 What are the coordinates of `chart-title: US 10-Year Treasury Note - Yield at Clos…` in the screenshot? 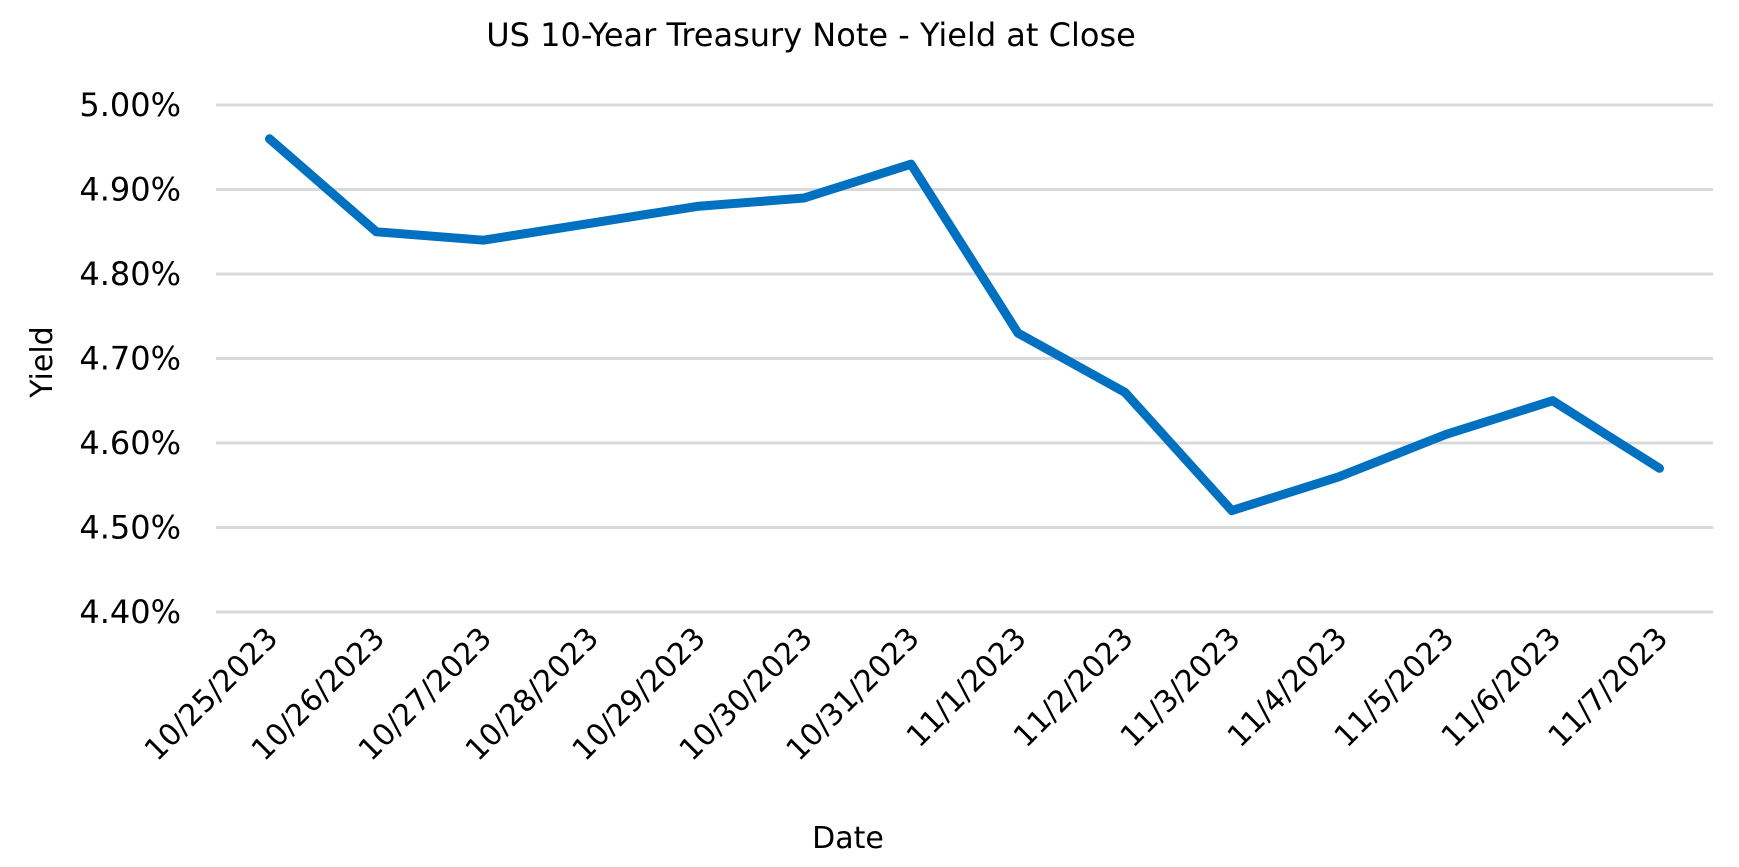 It's located at (811, 35).